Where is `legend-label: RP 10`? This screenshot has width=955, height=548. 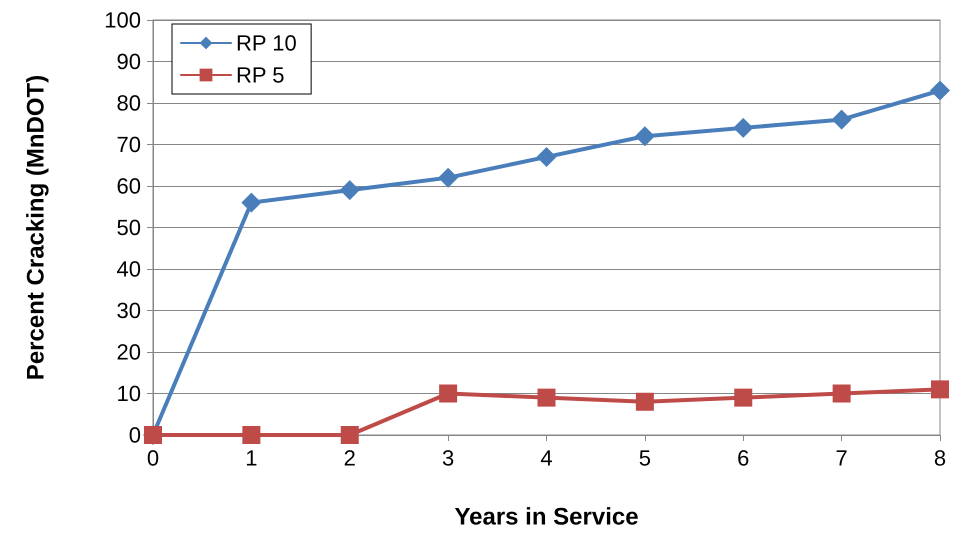 legend-label: RP 10 is located at coordinates (266, 43).